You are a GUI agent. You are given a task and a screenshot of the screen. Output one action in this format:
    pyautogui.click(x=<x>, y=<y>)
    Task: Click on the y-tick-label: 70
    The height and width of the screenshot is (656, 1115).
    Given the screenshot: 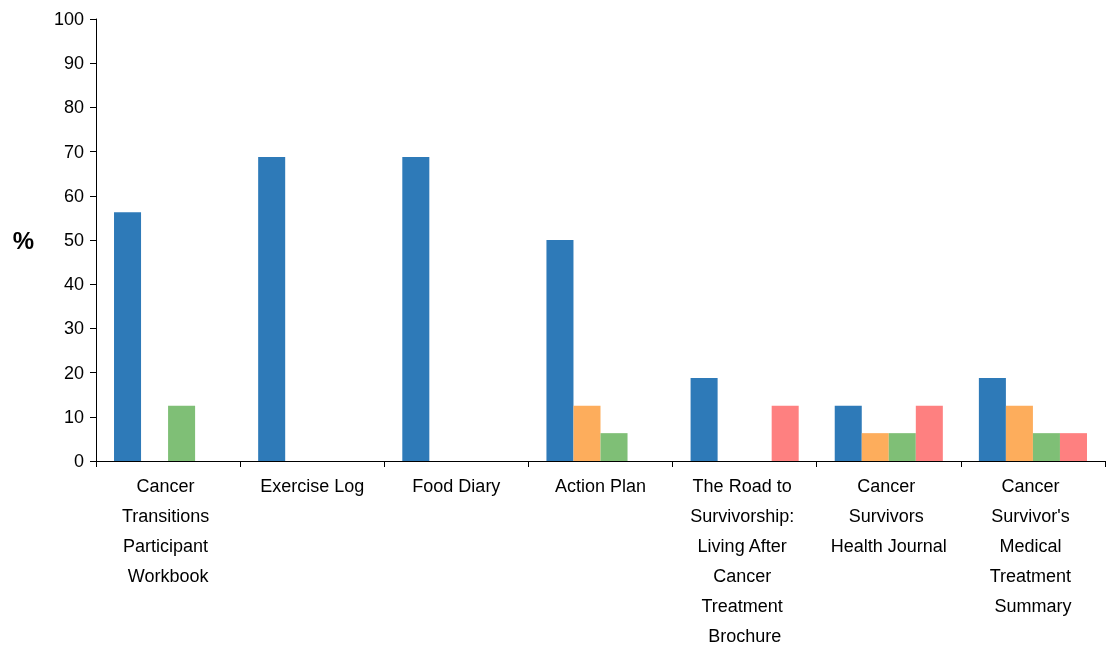 What is the action you would take?
    pyautogui.click(x=73, y=151)
    